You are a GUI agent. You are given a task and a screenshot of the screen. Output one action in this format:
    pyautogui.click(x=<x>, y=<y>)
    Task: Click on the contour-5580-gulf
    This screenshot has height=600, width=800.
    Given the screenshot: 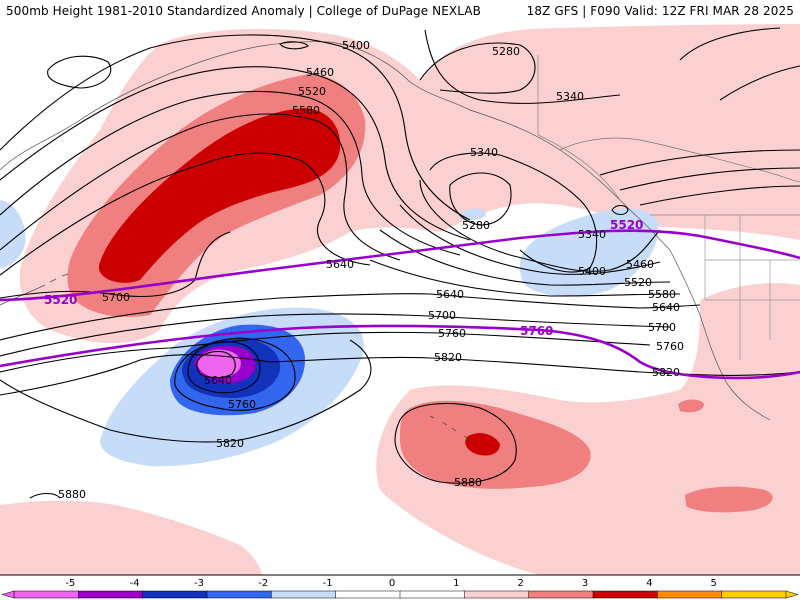 What is the action you would take?
    pyautogui.click(x=525, y=278)
    